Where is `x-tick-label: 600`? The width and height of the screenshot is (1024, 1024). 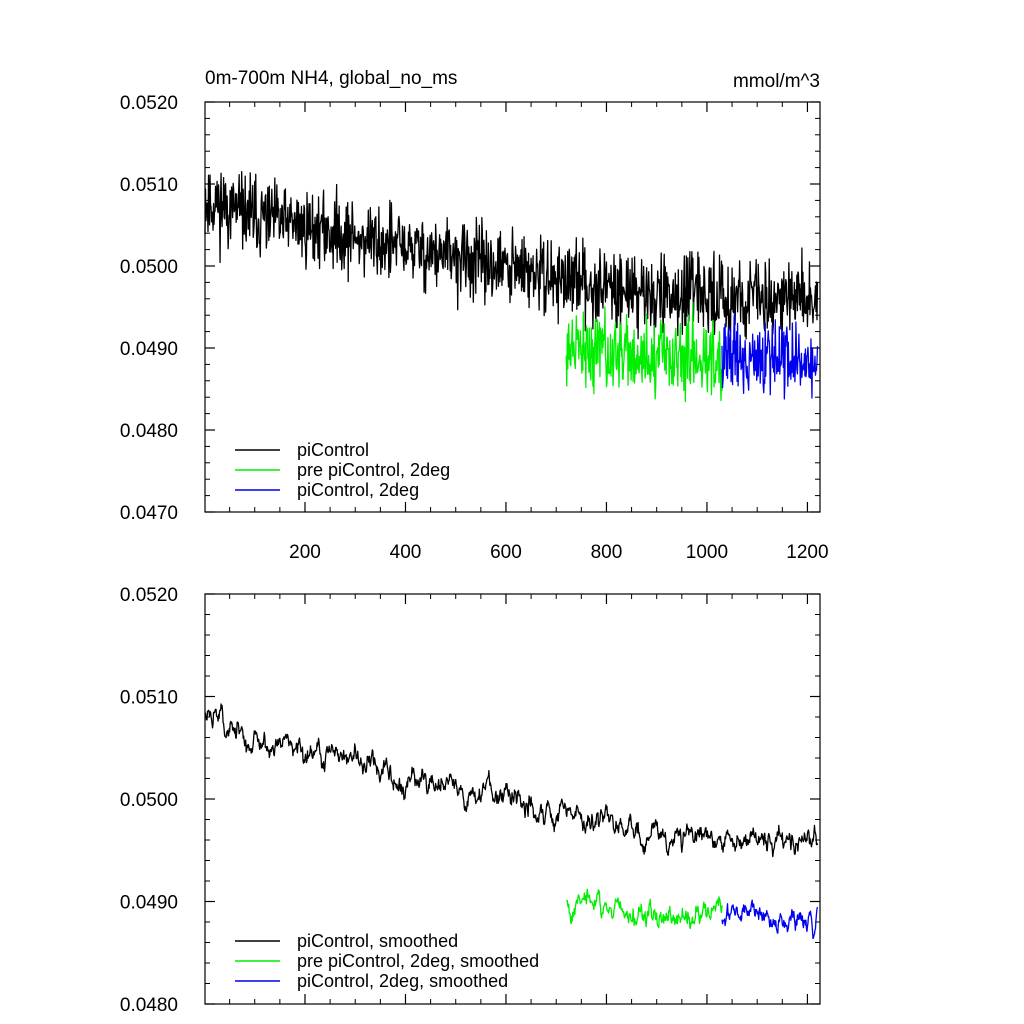 x-tick-label: 600 is located at coordinates (506, 552).